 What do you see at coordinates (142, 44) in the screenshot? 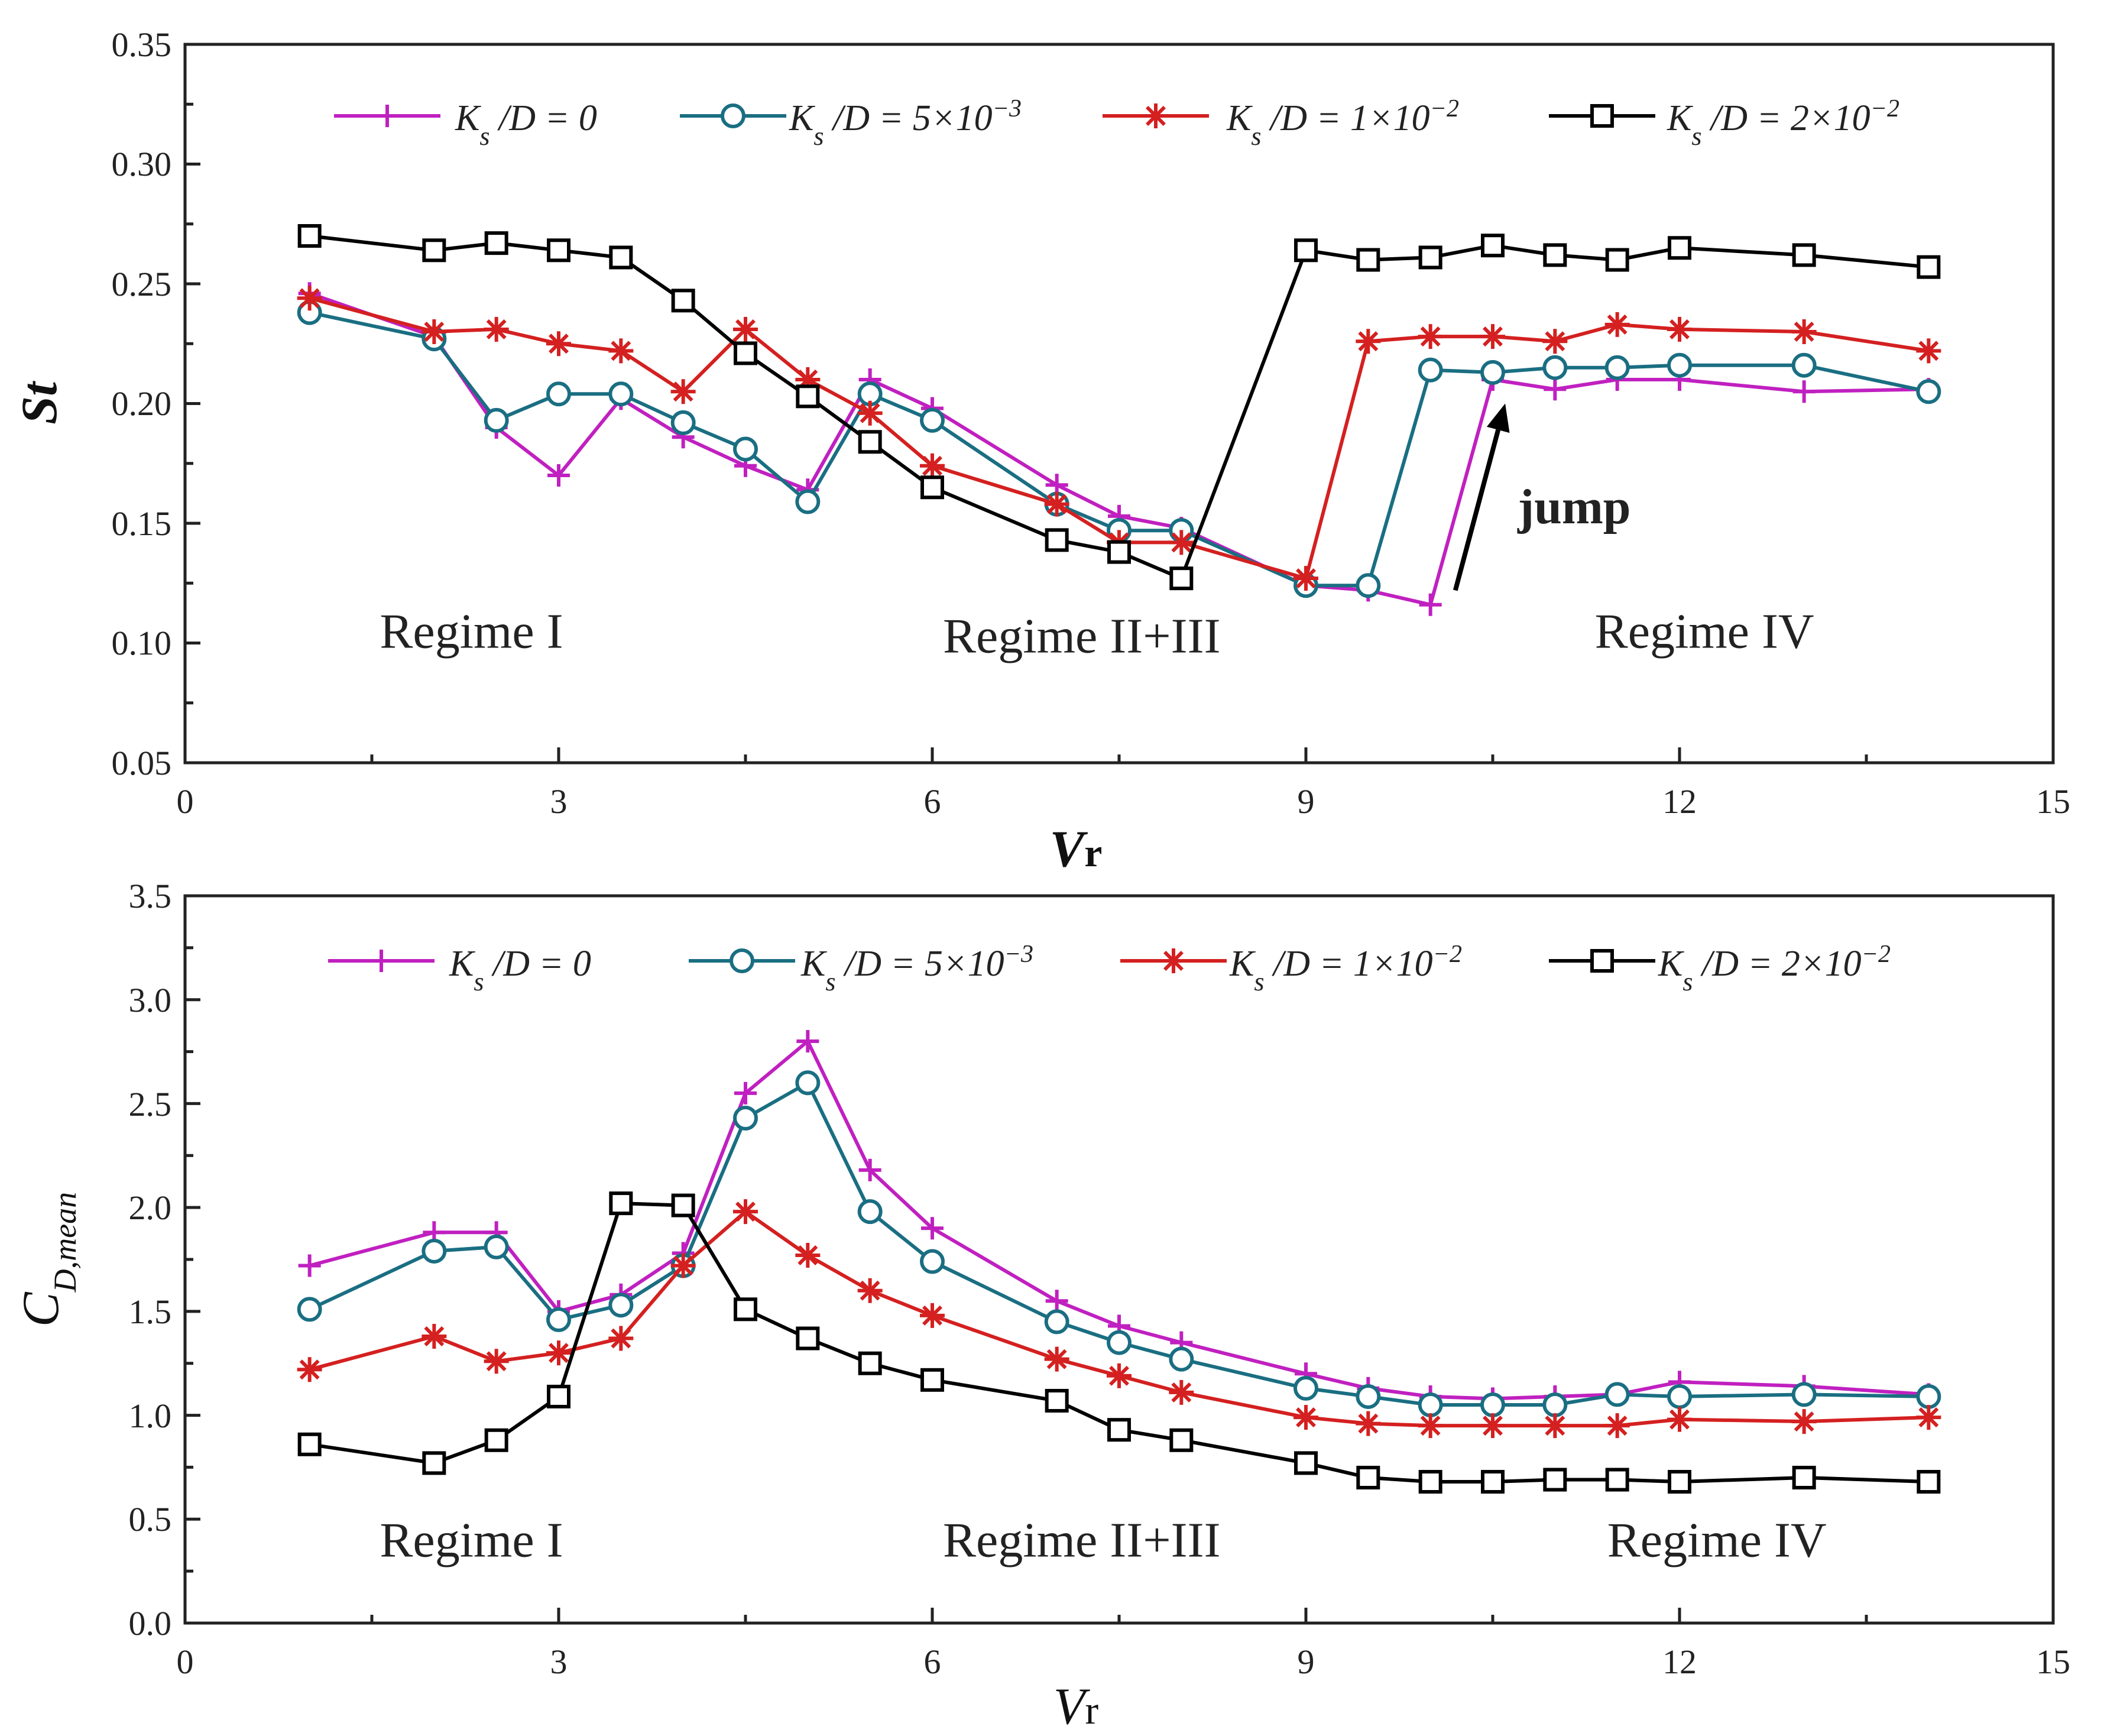
I see `st-ytick-label: 0.35` at bounding box center [142, 44].